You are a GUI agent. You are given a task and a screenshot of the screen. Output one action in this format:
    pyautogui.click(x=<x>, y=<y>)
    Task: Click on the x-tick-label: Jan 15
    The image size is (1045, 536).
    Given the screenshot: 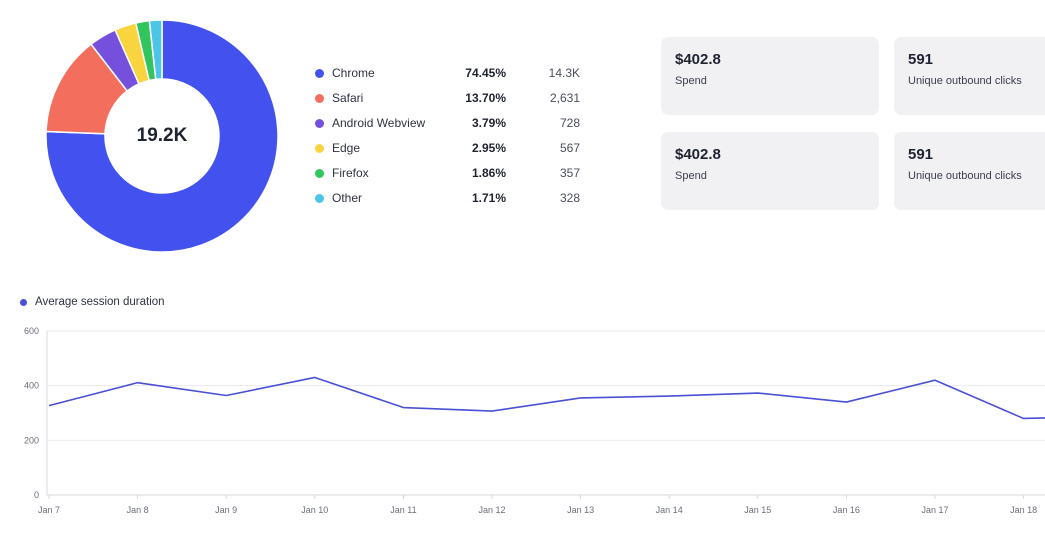 What is the action you would take?
    pyautogui.click(x=757, y=510)
    